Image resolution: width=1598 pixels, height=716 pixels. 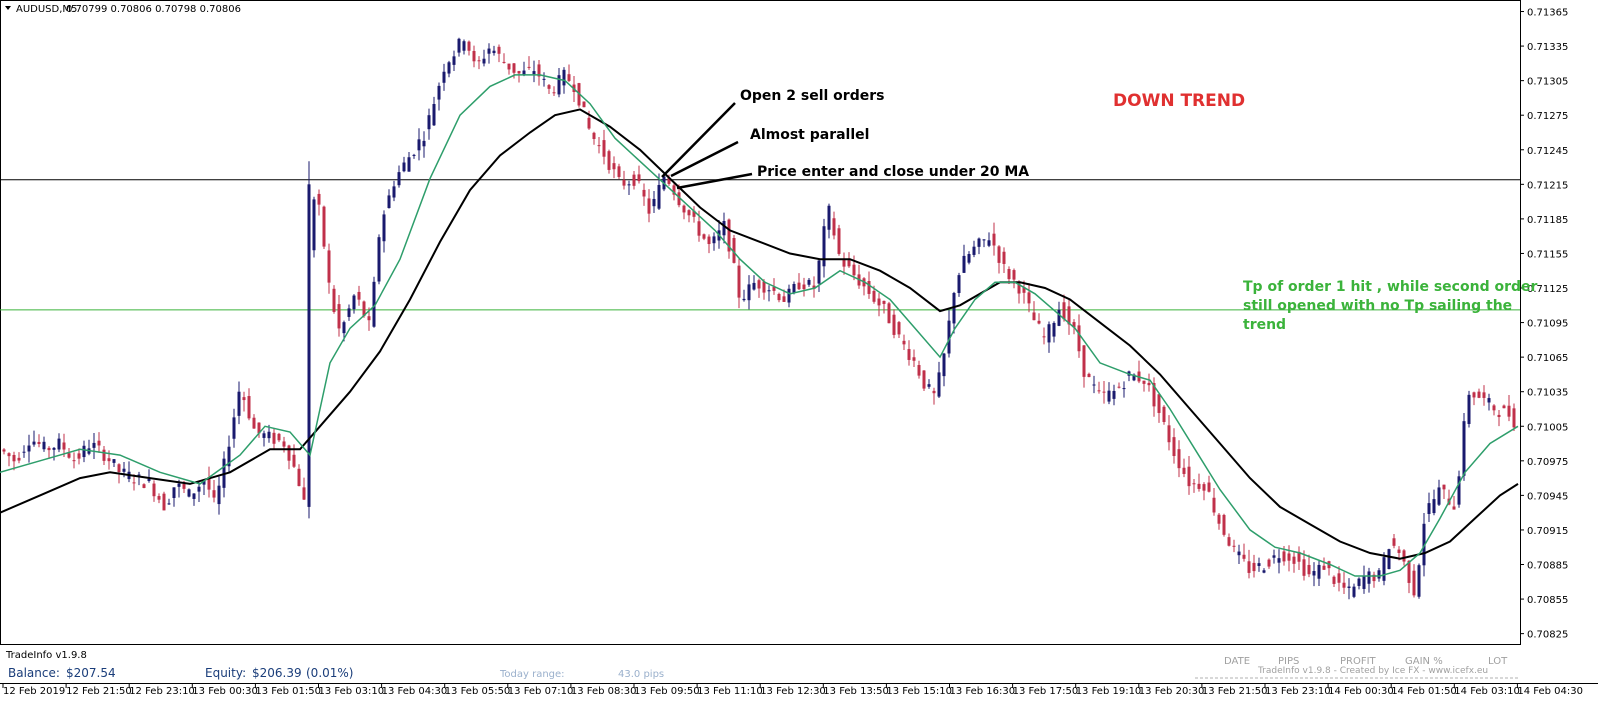 I want to click on y-tick-label: 0.71035, so click(x=1547, y=393).